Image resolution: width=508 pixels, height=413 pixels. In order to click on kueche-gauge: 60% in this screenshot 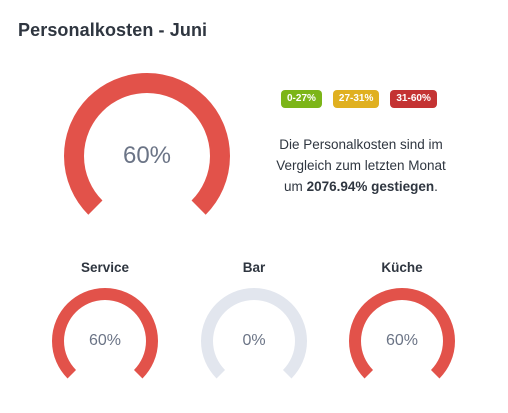, I will do `click(402, 337)`.